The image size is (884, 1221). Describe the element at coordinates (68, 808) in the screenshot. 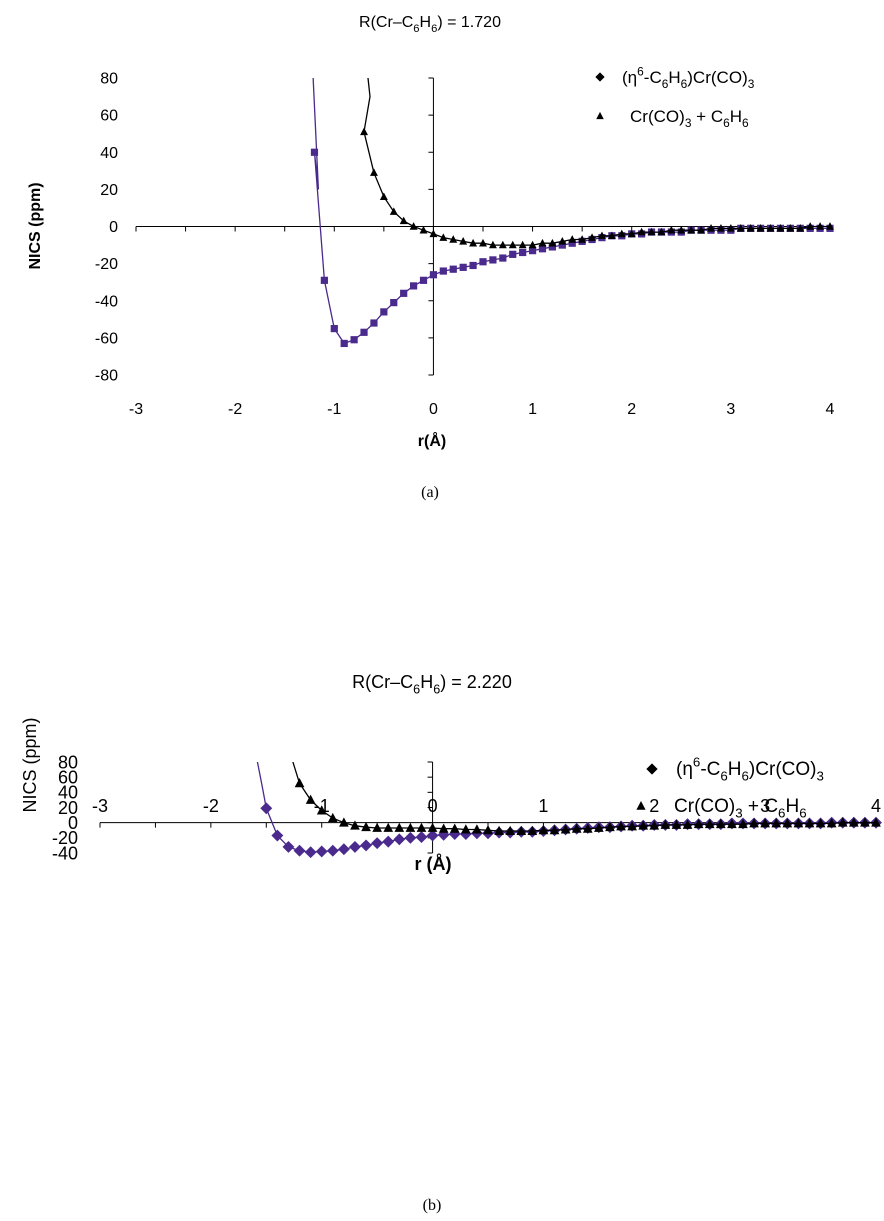

I see `y-tick-label: 20` at that location.